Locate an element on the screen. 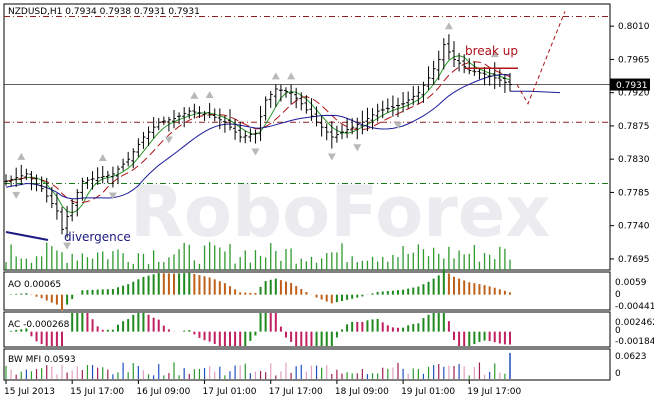 The width and height of the screenshot is (654, 404). price-tick-label: 0.7965 is located at coordinates (634, 60).